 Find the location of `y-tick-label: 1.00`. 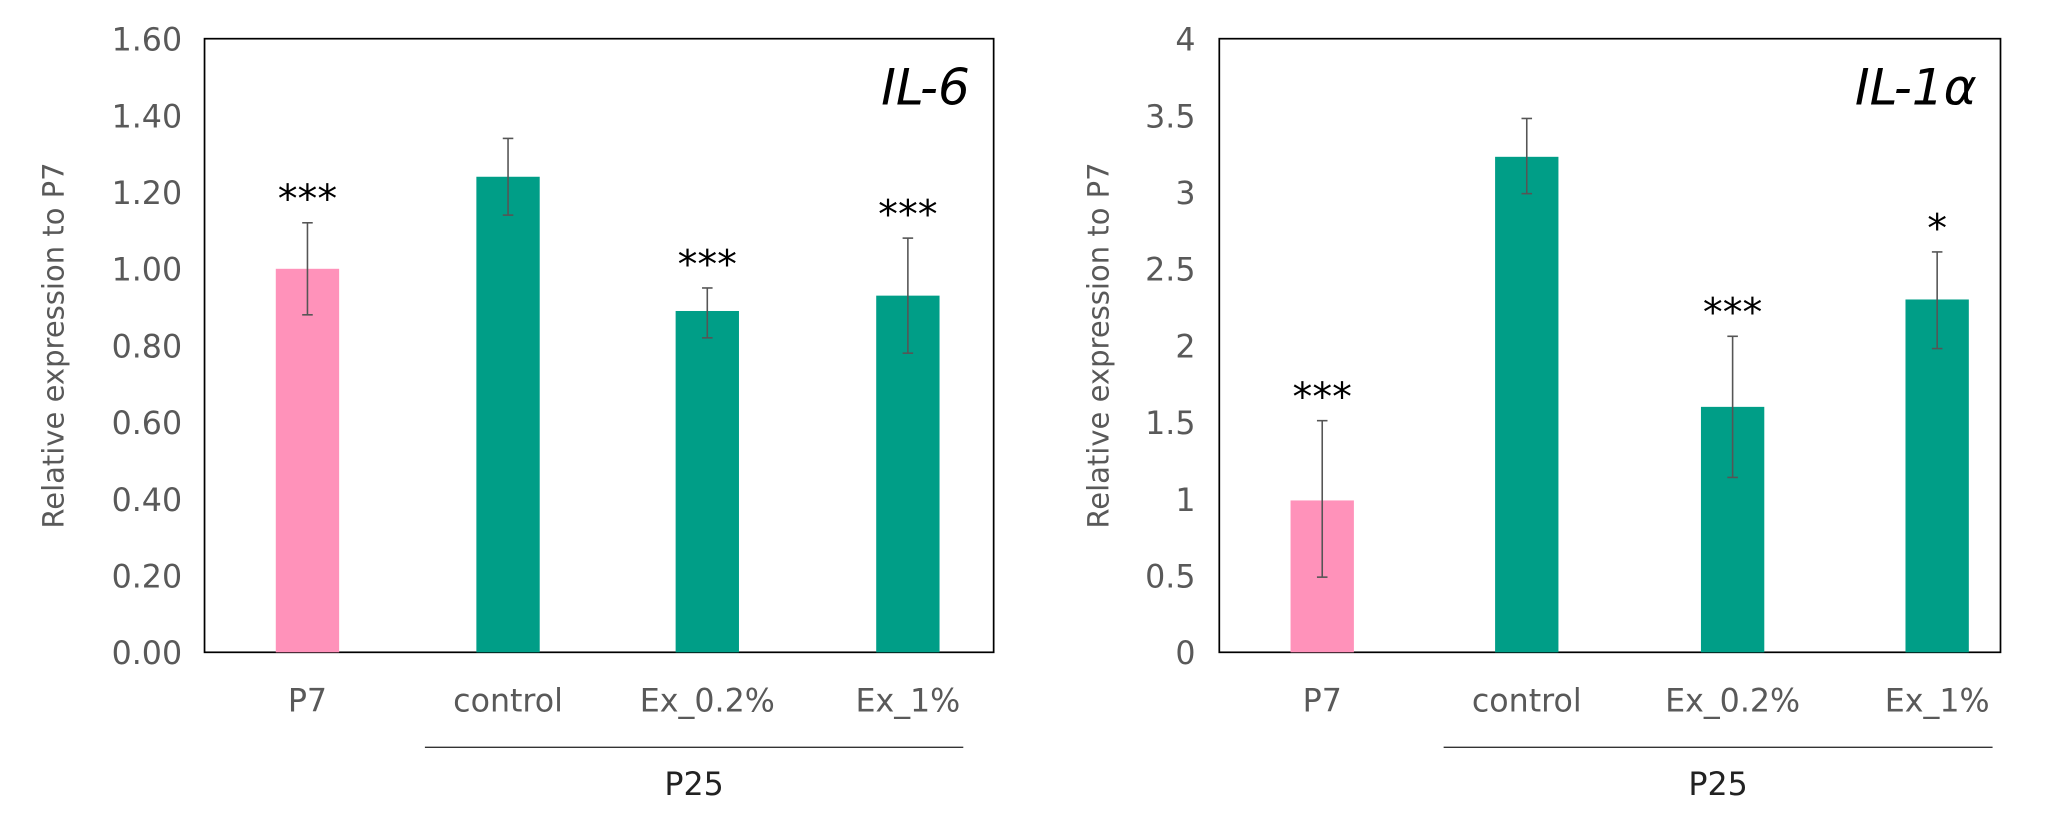

y-tick-label: 1.00 is located at coordinates (147, 271).